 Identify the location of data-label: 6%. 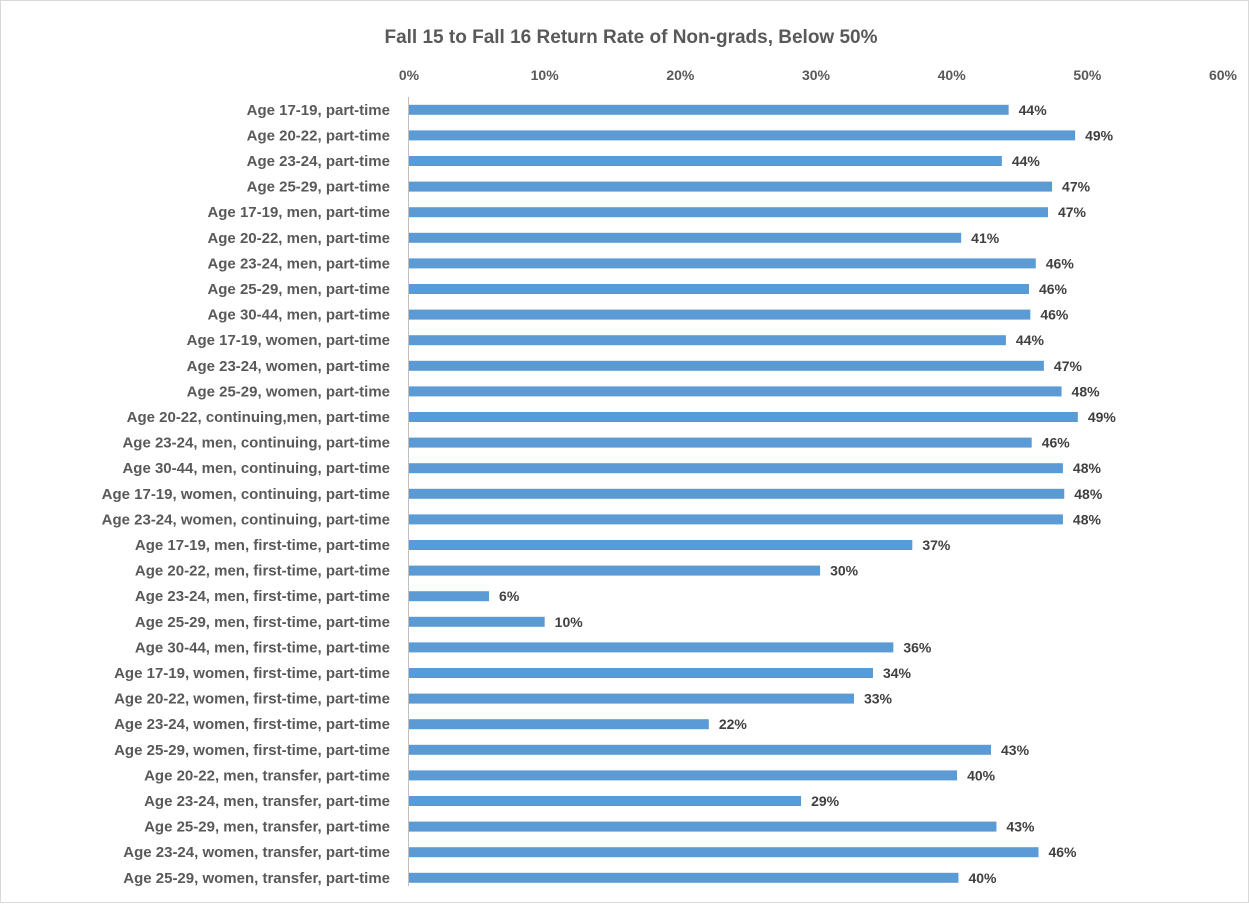
(509, 596).